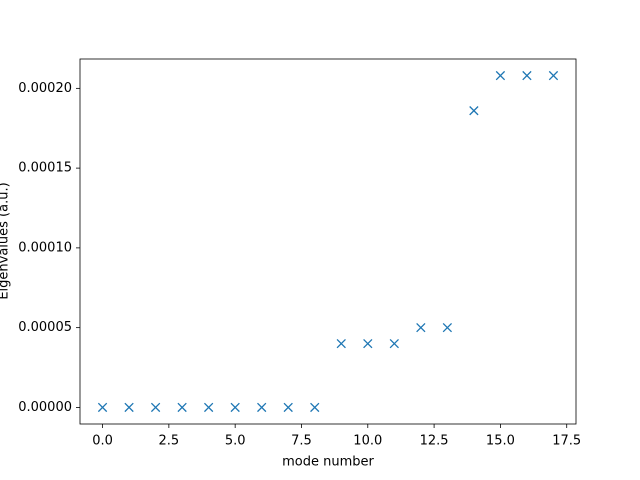  What do you see at coordinates (169, 441) in the screenshot?
I see `x-tick-label: 2.5` at bounding box center [169, 441].